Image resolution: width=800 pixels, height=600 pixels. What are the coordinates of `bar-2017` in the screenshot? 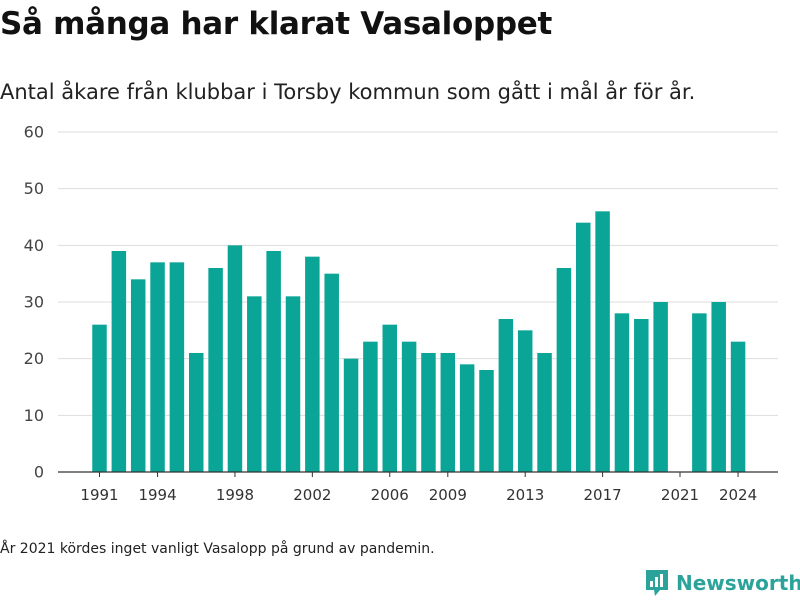 It's located at (602, 341).